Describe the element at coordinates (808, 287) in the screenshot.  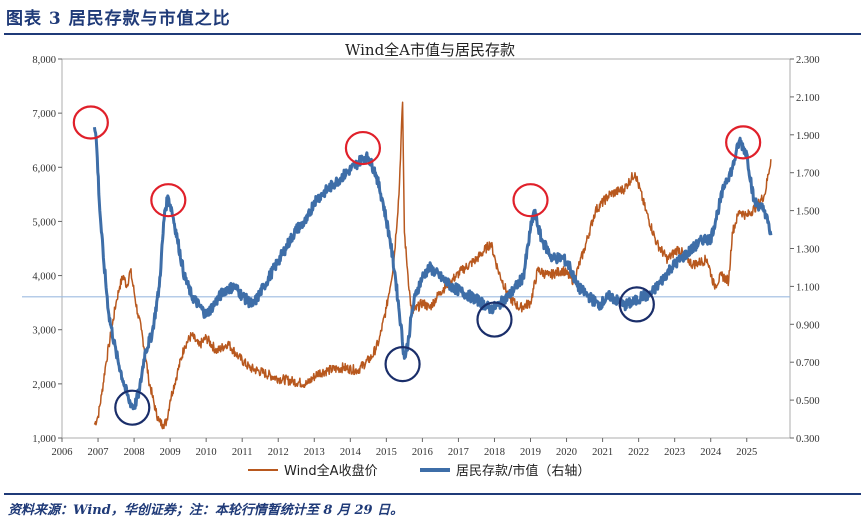
I see `y-right-tick-label: 1.100` at that location.